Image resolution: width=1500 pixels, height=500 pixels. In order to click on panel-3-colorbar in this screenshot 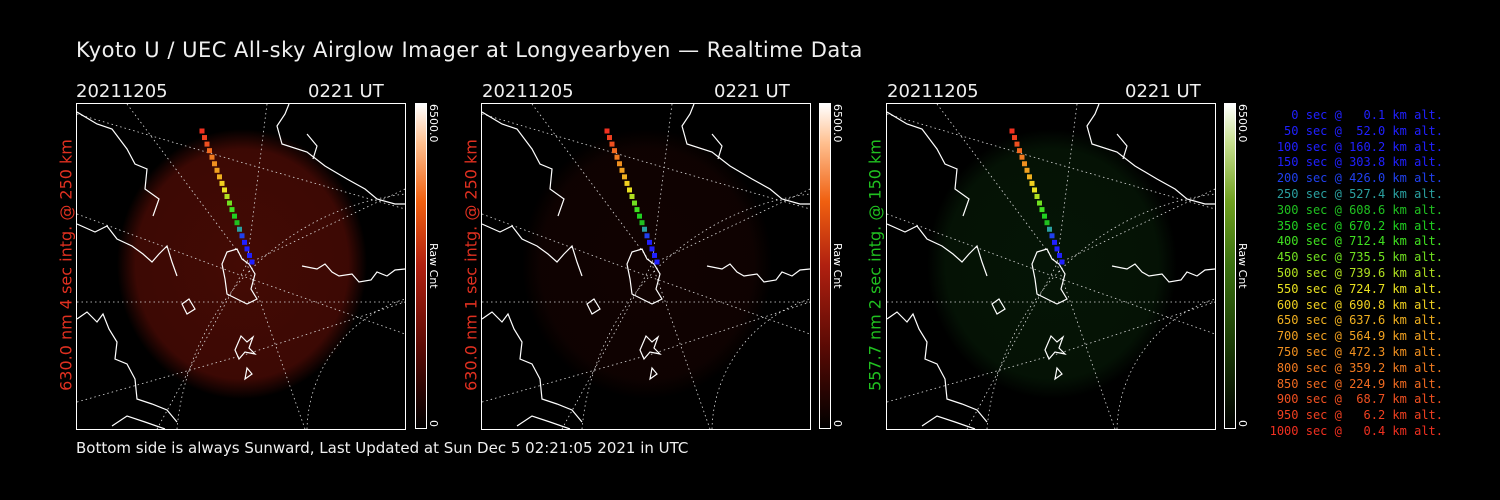, I will do `click(1230, 266)`.